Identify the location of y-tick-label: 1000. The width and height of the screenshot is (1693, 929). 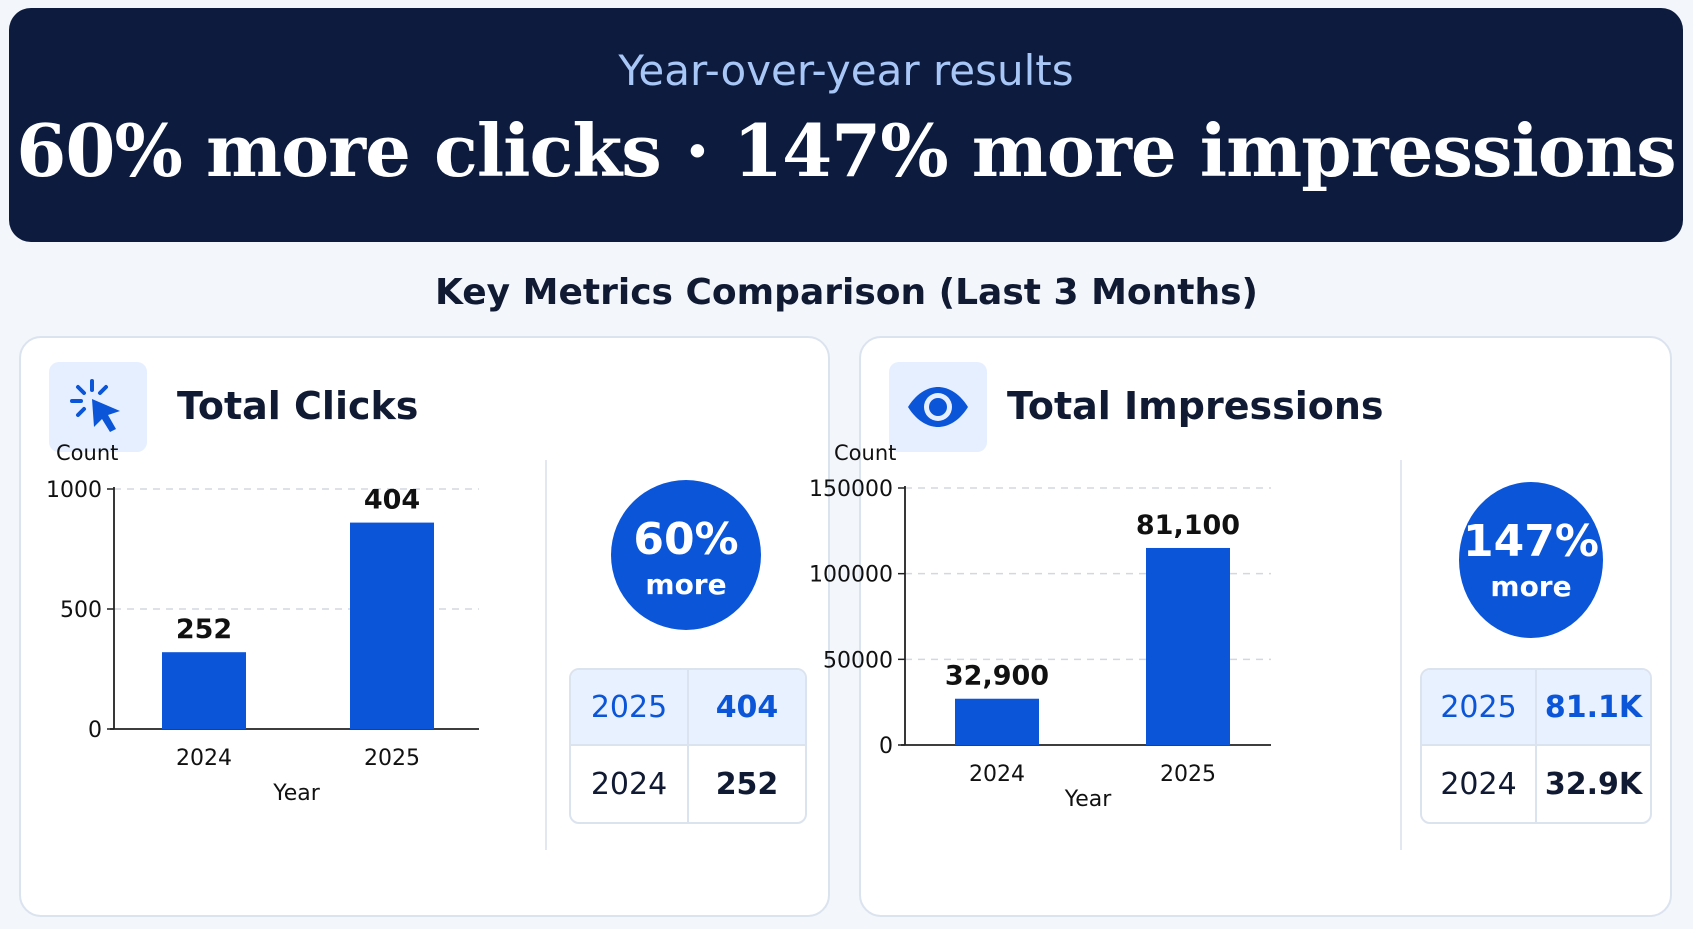
(74, 490).